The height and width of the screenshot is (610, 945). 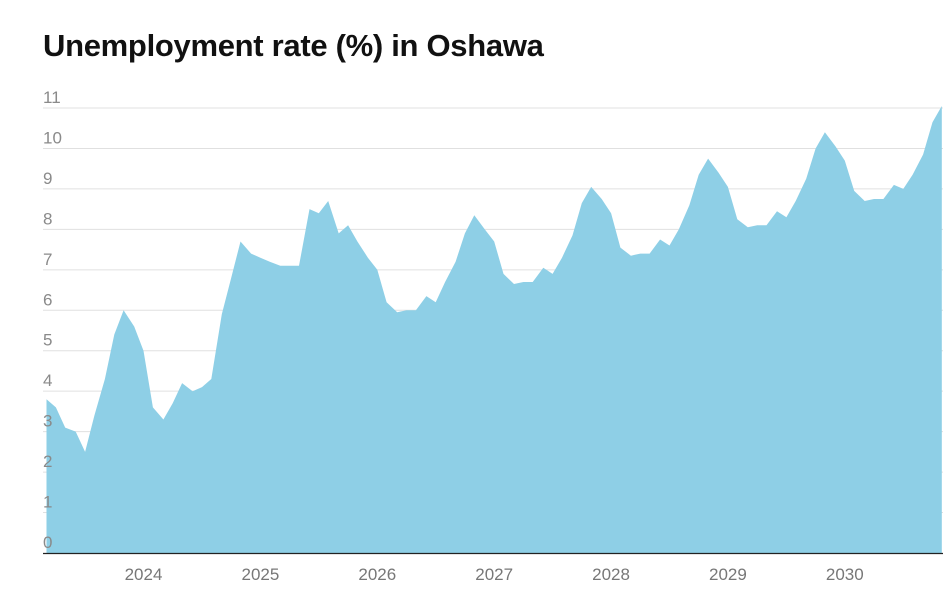 What do you see at coordinates (47, 259) in the screenshot?
I see `y-tick-label: 7` at bounding box center [47, 259].